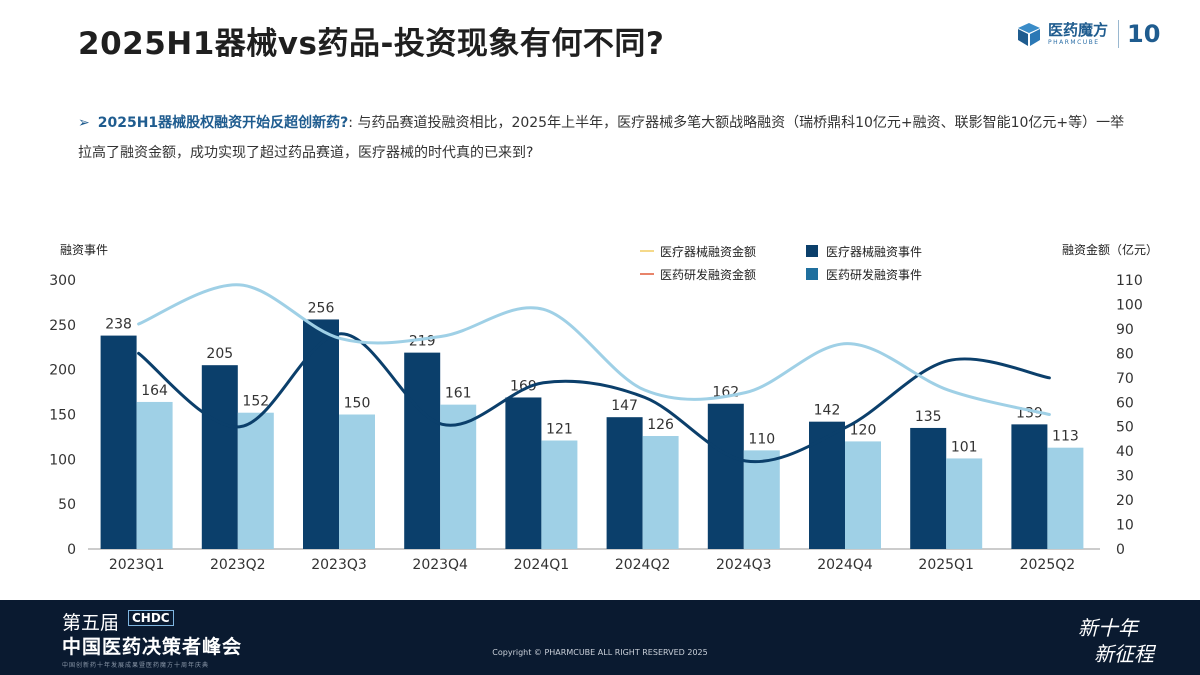 The width and height of the screenshot is (1200, 675). What do you see at coordinates (1125, 452) in the screenshot?
I see `right-tick-label: 40` at bounding box center [1125, 452].